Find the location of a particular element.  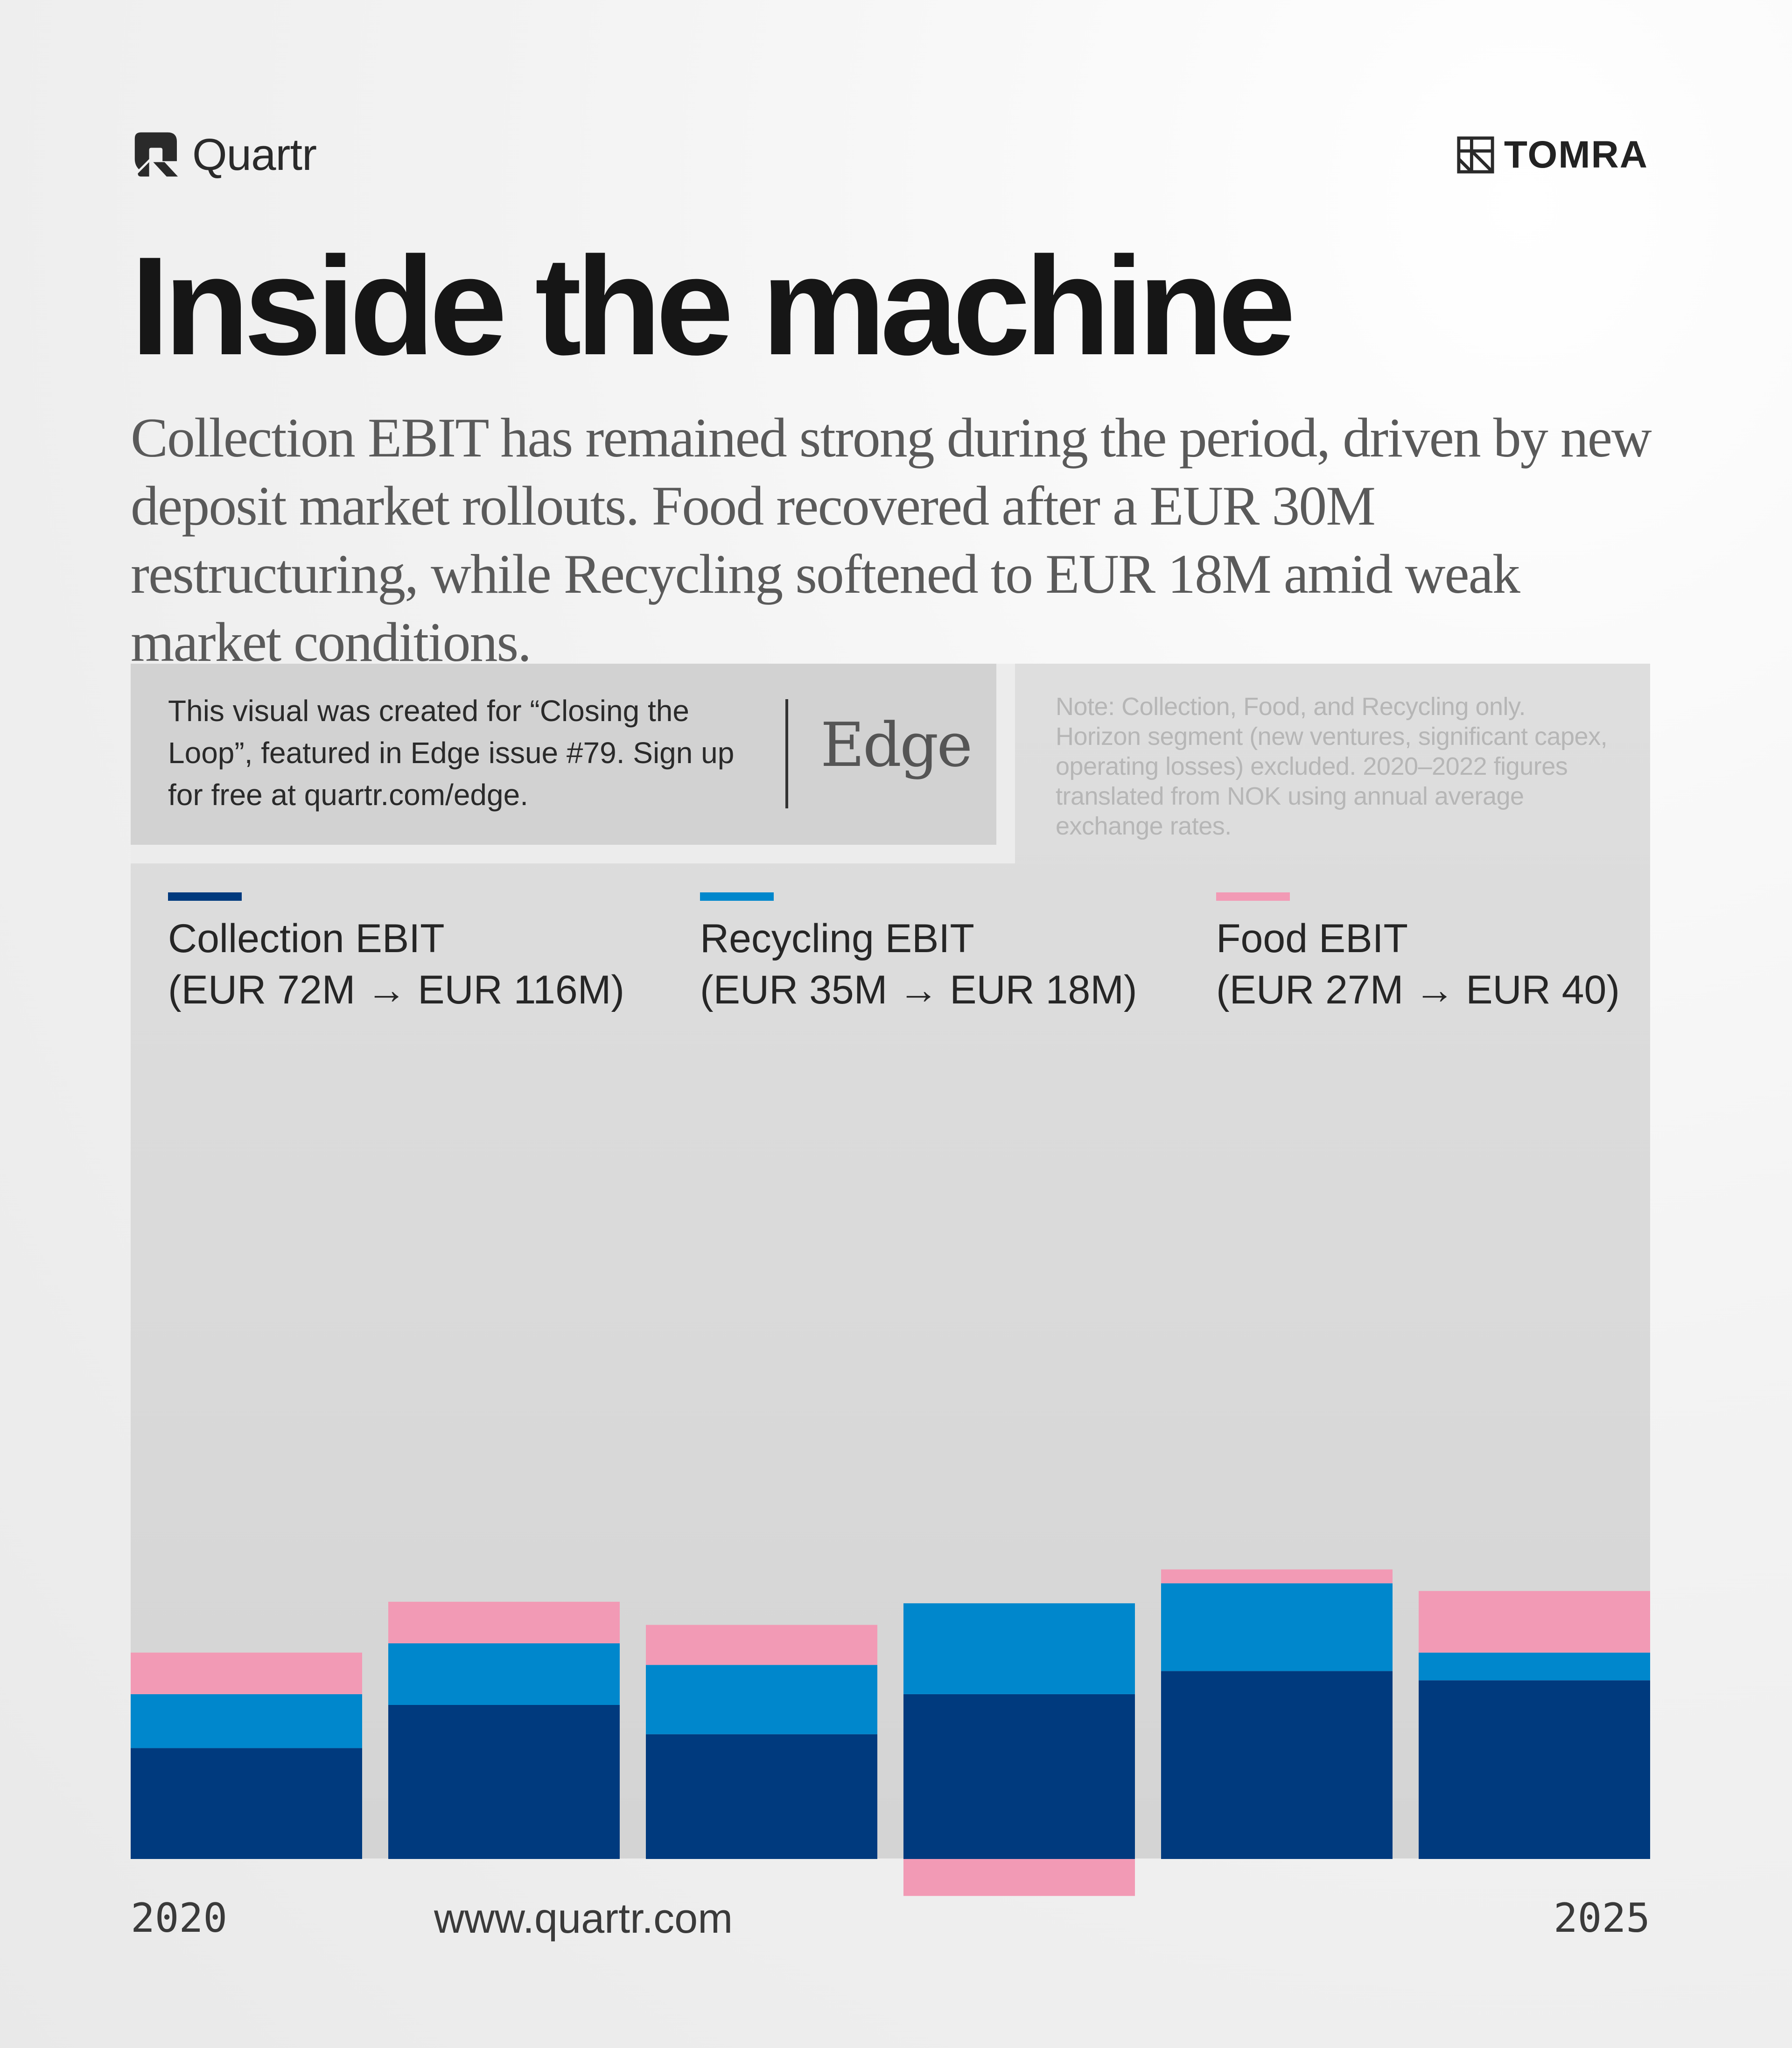

bar-food-2025 is located at coordinates (1534, 1622).